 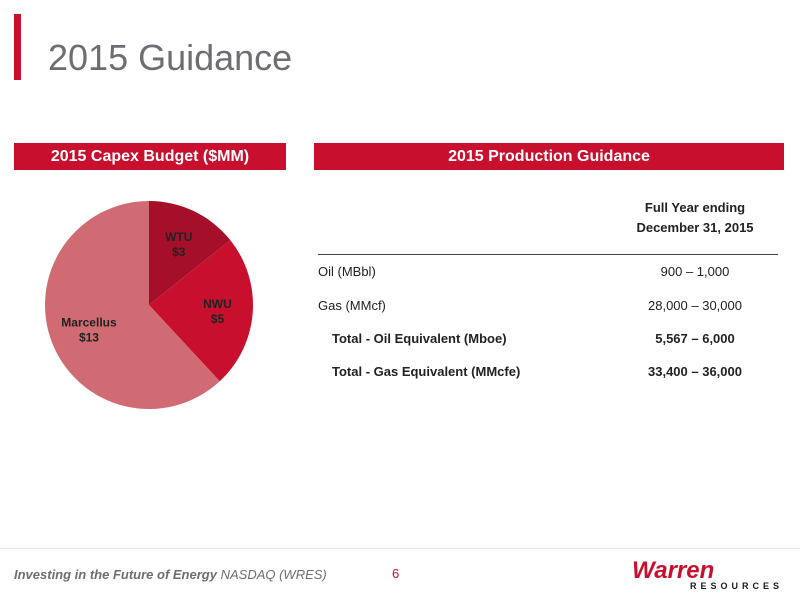 I want to click on column-header: Full Year ending December 31, 2015, so click(x=695, y=218).